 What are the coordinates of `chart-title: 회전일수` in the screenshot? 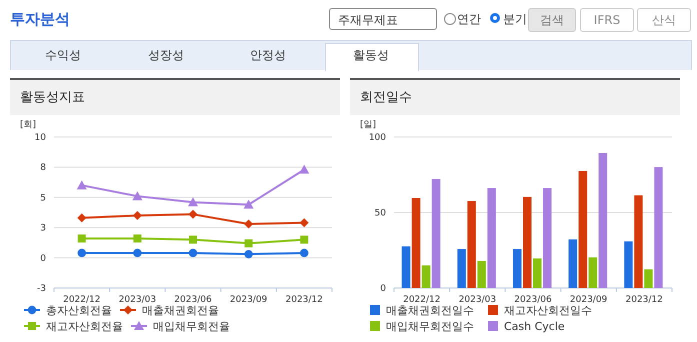 It's located at (386, 97).